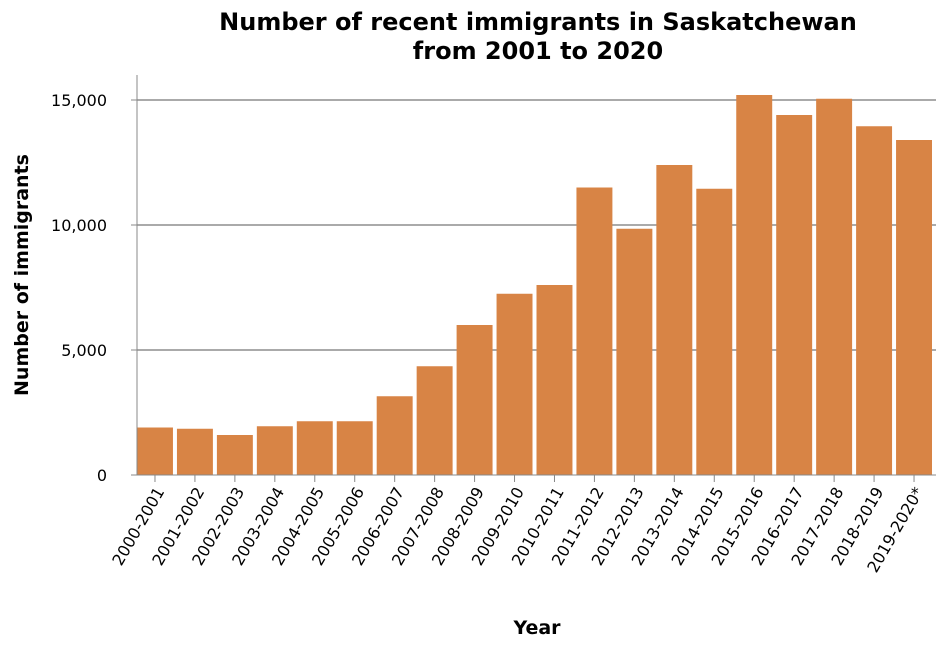 The width and height of the screenshot is (946, 648). I want to click on x-axis-title: Year, so click(536, 628).